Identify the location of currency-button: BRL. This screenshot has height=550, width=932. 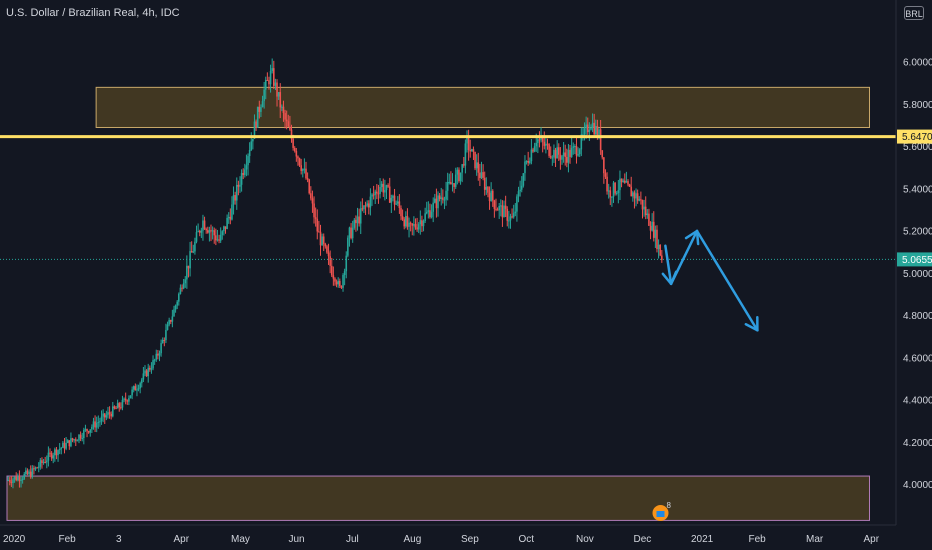
(914, 13).